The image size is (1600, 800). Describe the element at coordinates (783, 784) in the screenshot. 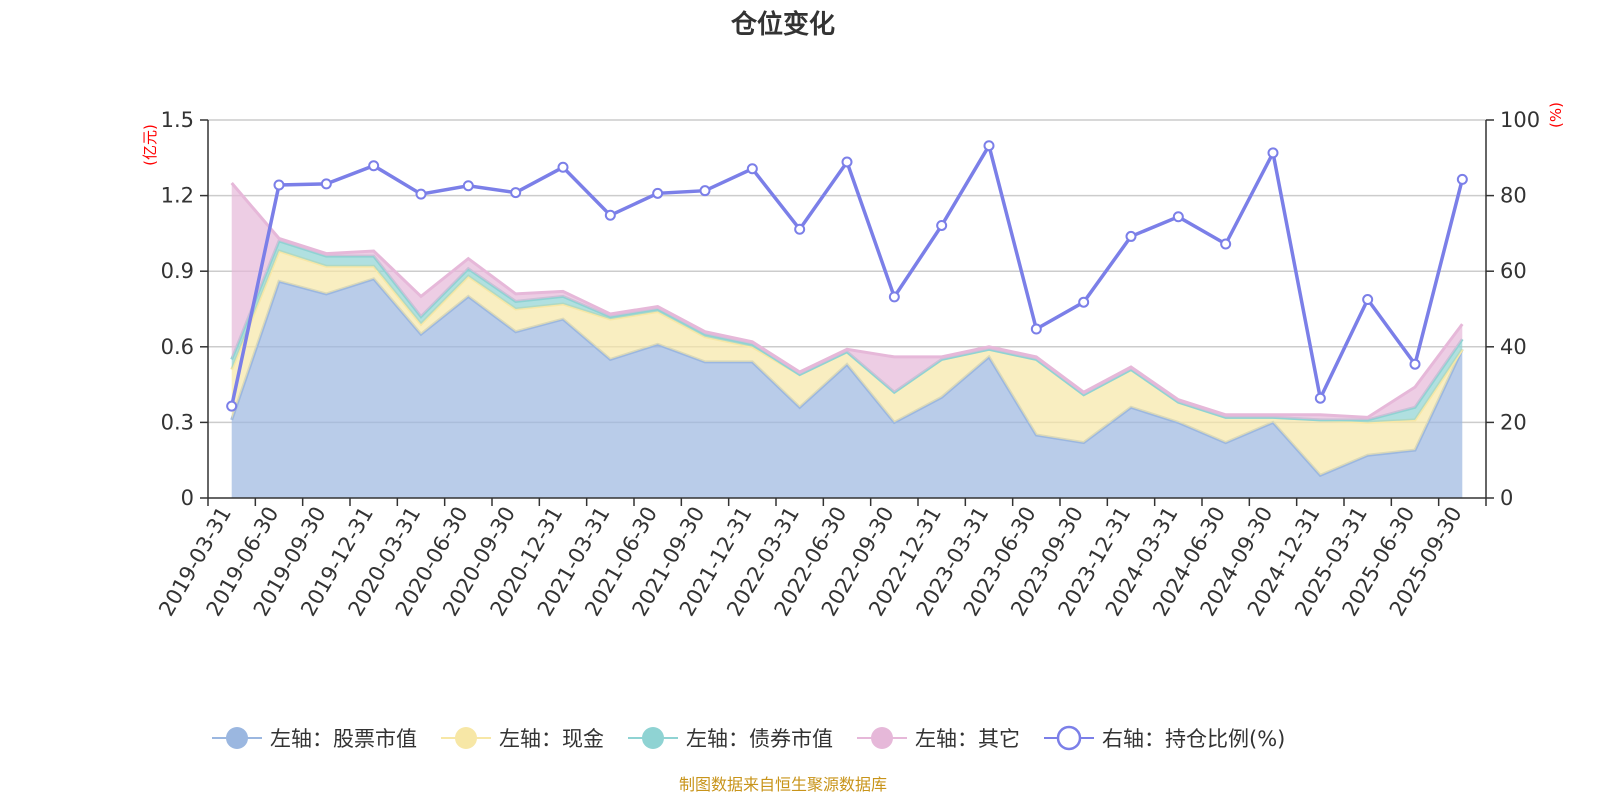

I see `data-source-note: 制图数据来自恒生聚源数据库` at that location.